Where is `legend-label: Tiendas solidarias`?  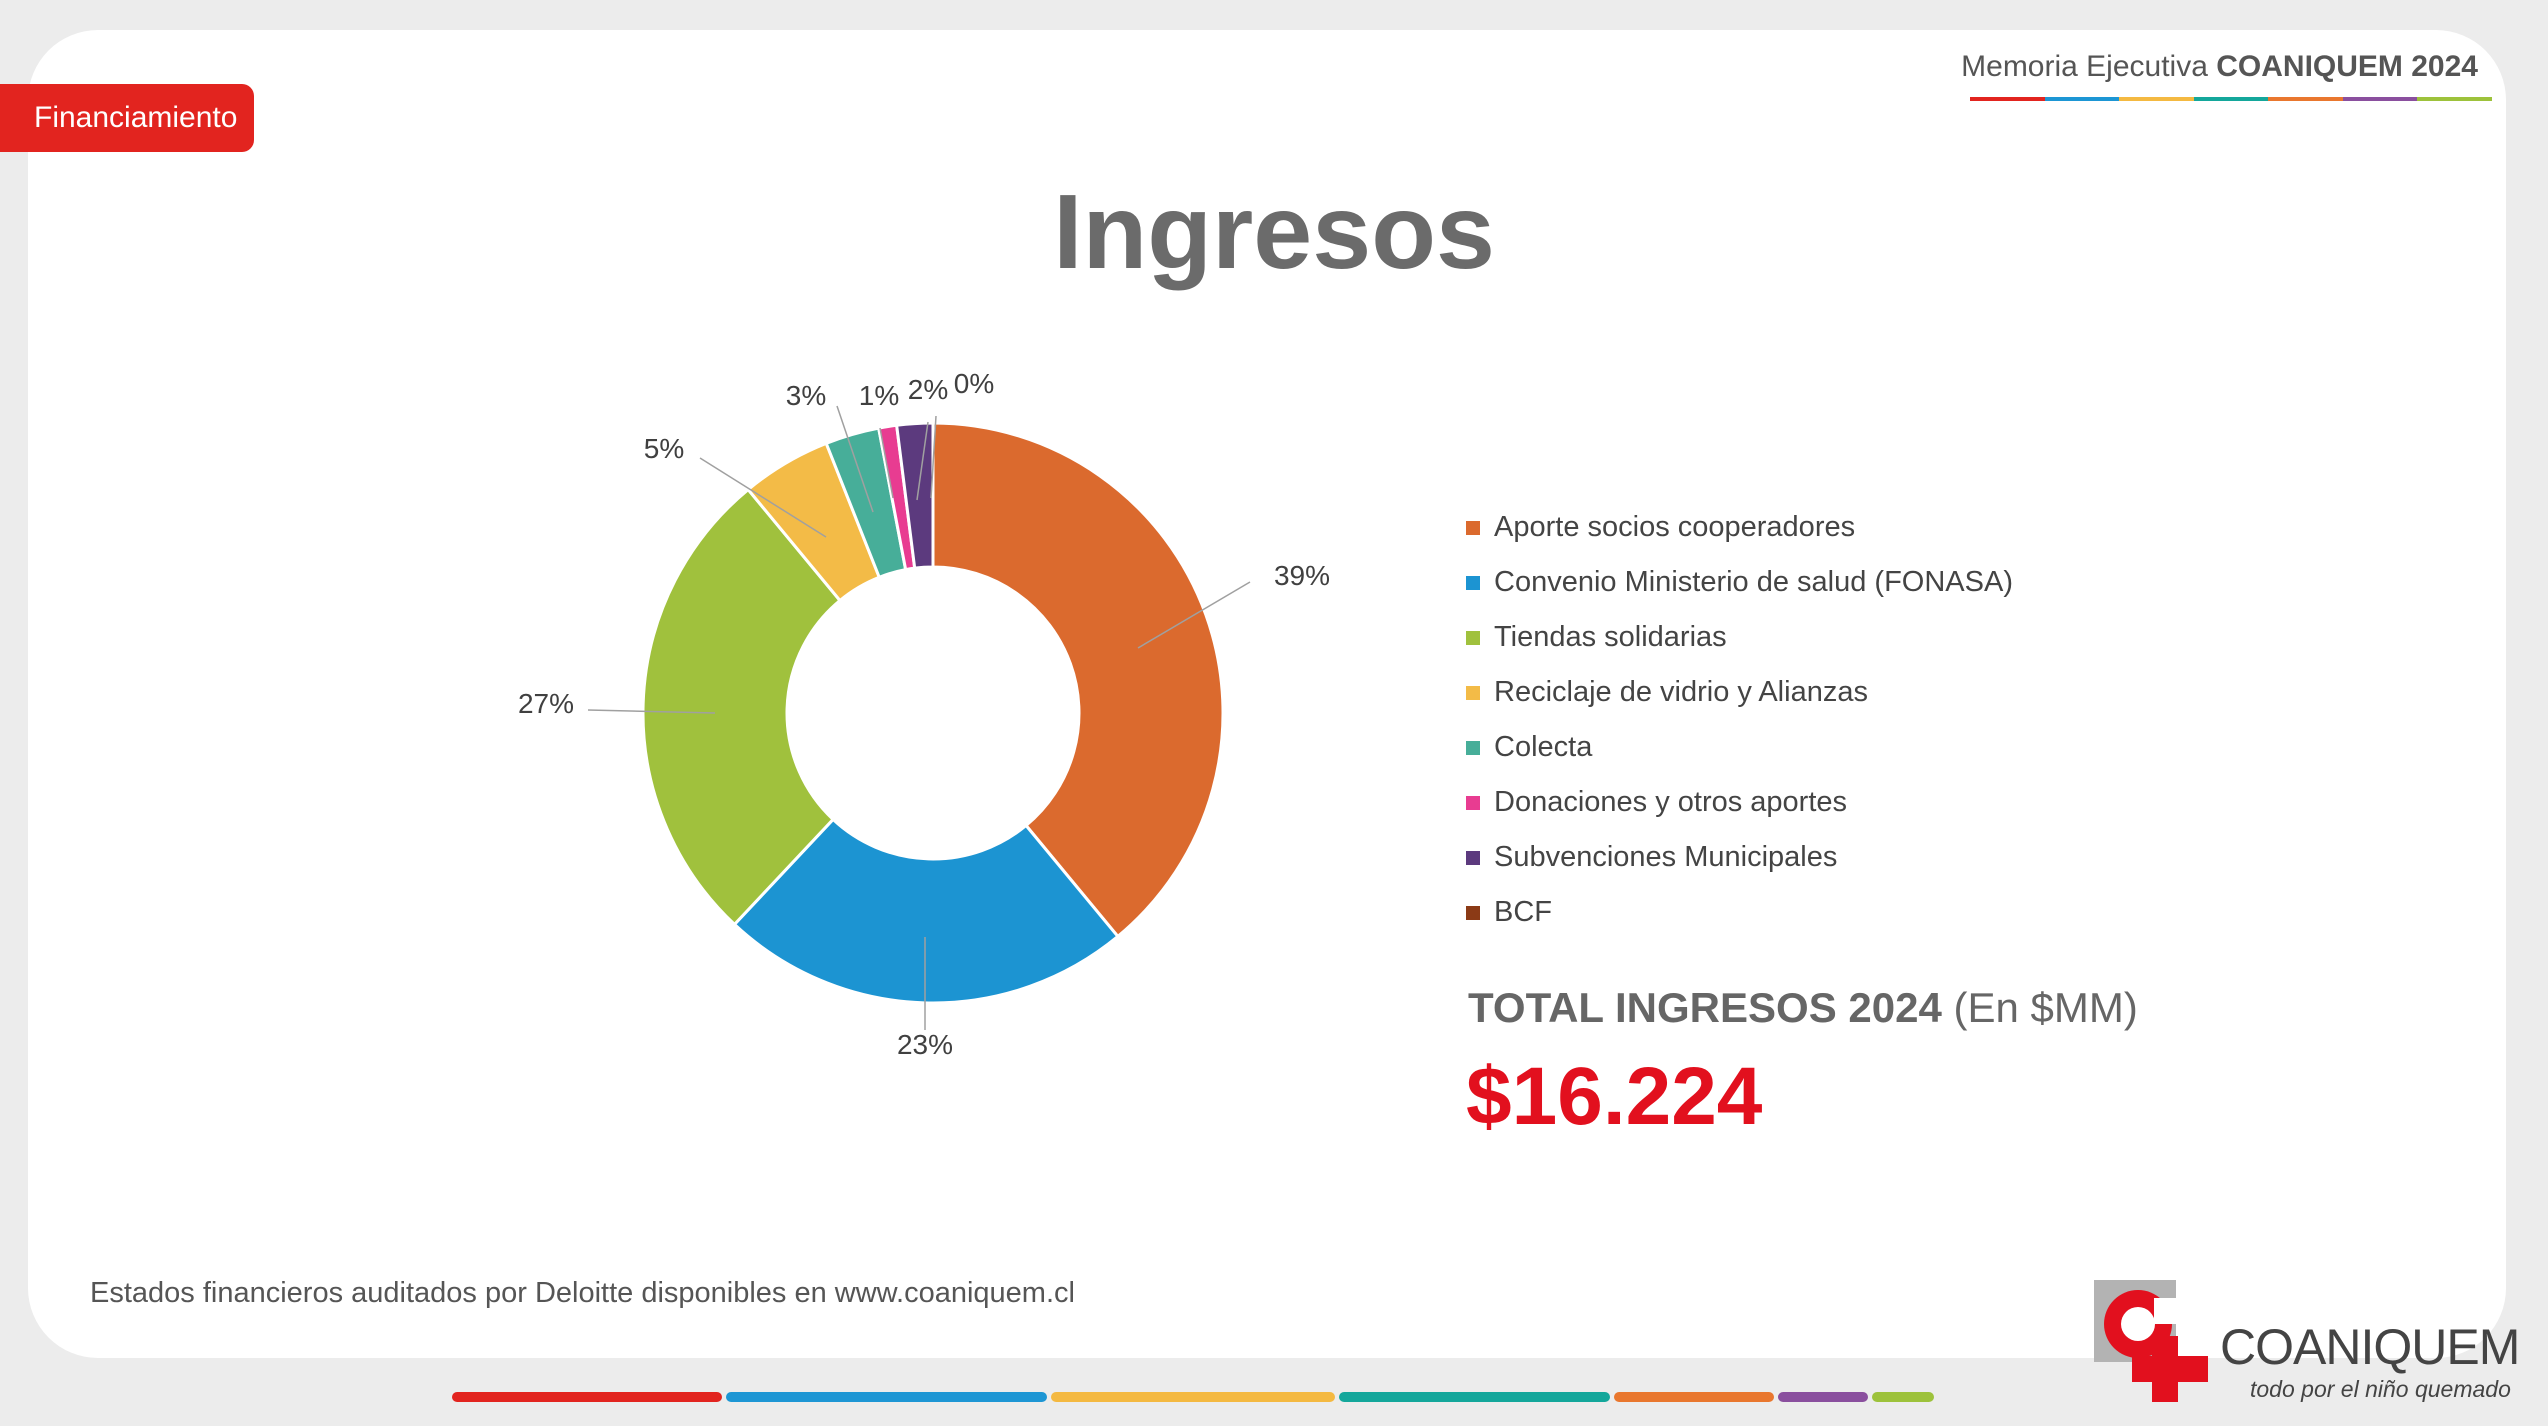 legend-label: Tiendas solidarias is located at coordinates (1610, 637).